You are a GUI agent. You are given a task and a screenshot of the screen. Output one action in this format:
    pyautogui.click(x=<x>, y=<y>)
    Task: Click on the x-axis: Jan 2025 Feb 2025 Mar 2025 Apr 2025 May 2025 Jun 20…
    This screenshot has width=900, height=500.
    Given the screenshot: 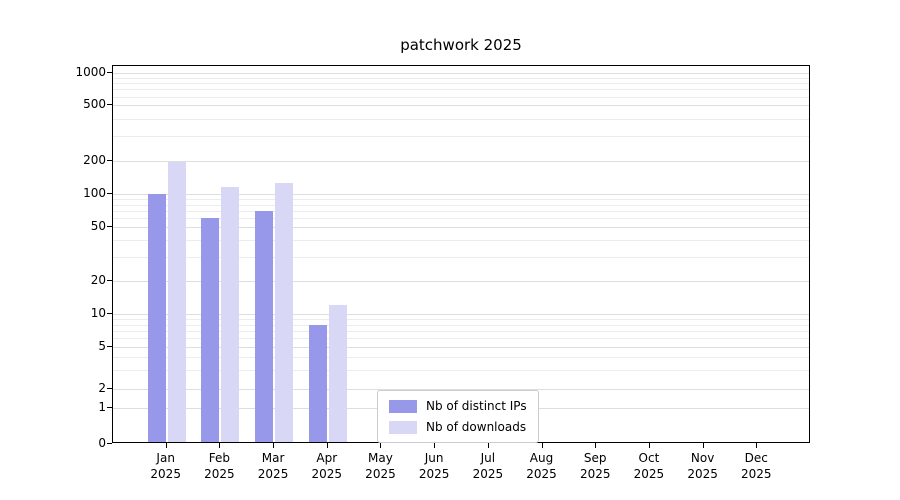 What is the action you would take?
    pyautogui.click(x=450, y=470)
    